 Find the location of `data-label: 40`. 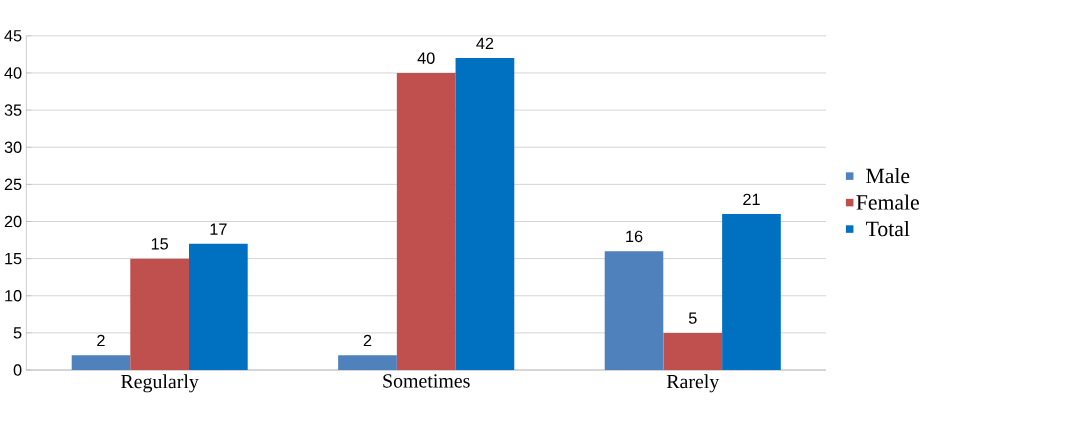

data-label: 40 is located at coordinates (426, 58).